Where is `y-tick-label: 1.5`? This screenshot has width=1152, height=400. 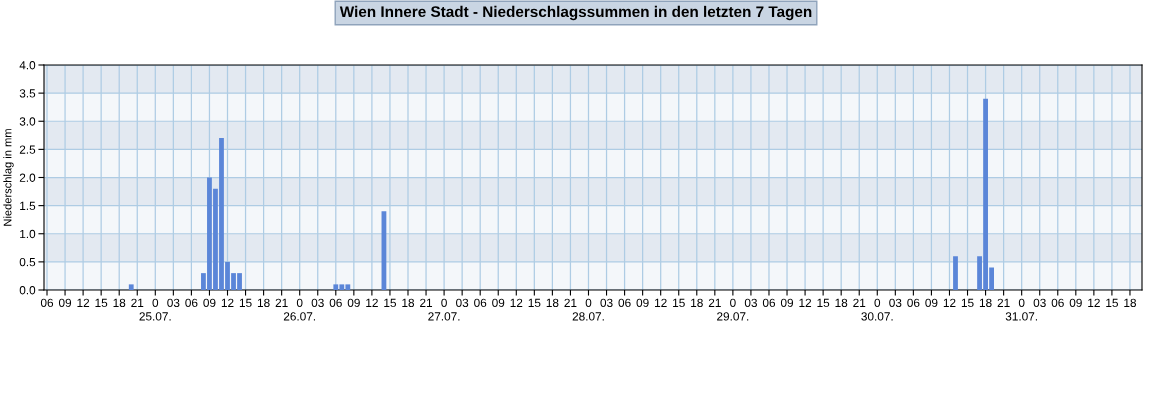 y-tick-label: 1.5 is located at coordinates (28, 206).